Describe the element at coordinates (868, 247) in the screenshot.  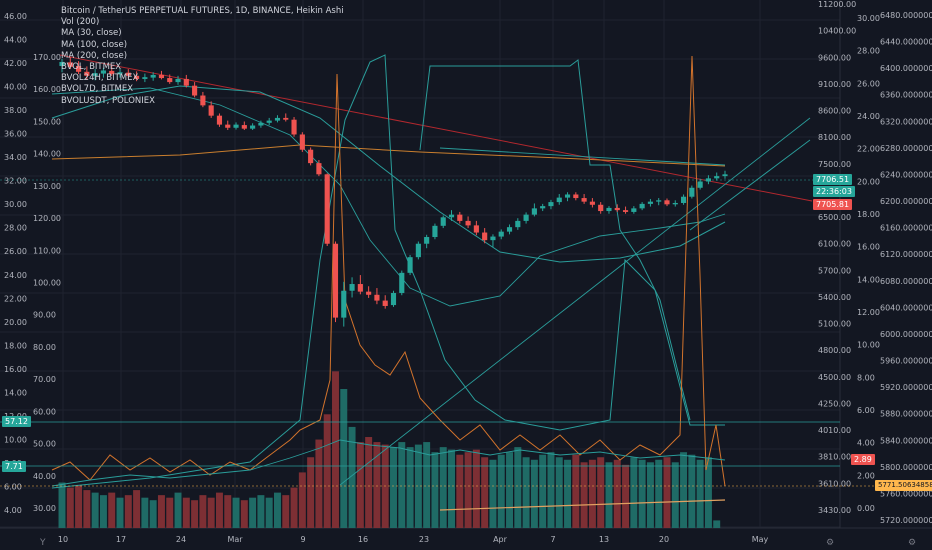
I see `axis4-tick-label: 16.00` at that location.